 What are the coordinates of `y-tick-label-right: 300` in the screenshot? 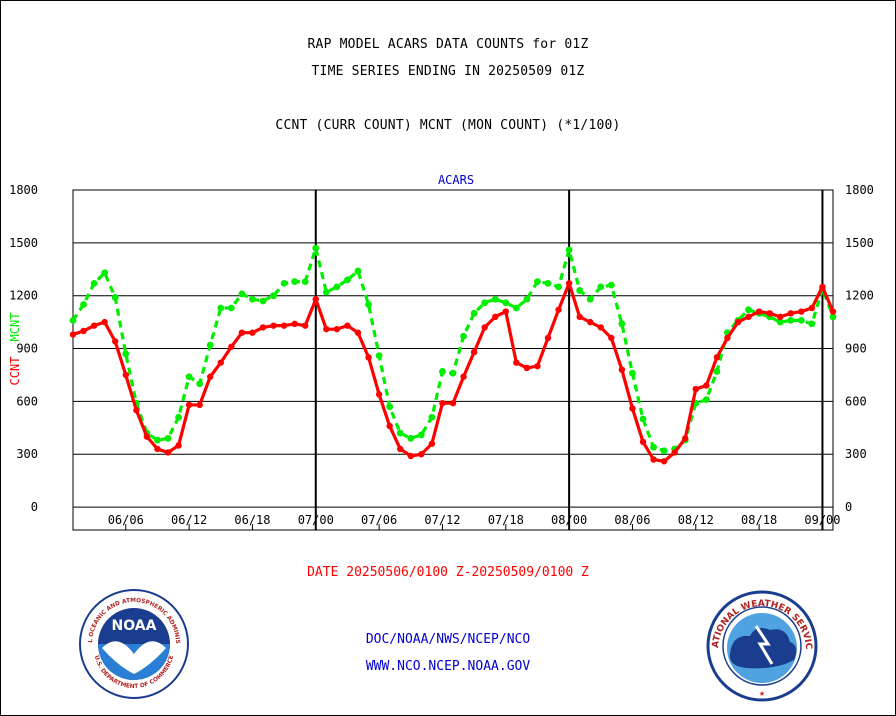 It's located at (856, 454).